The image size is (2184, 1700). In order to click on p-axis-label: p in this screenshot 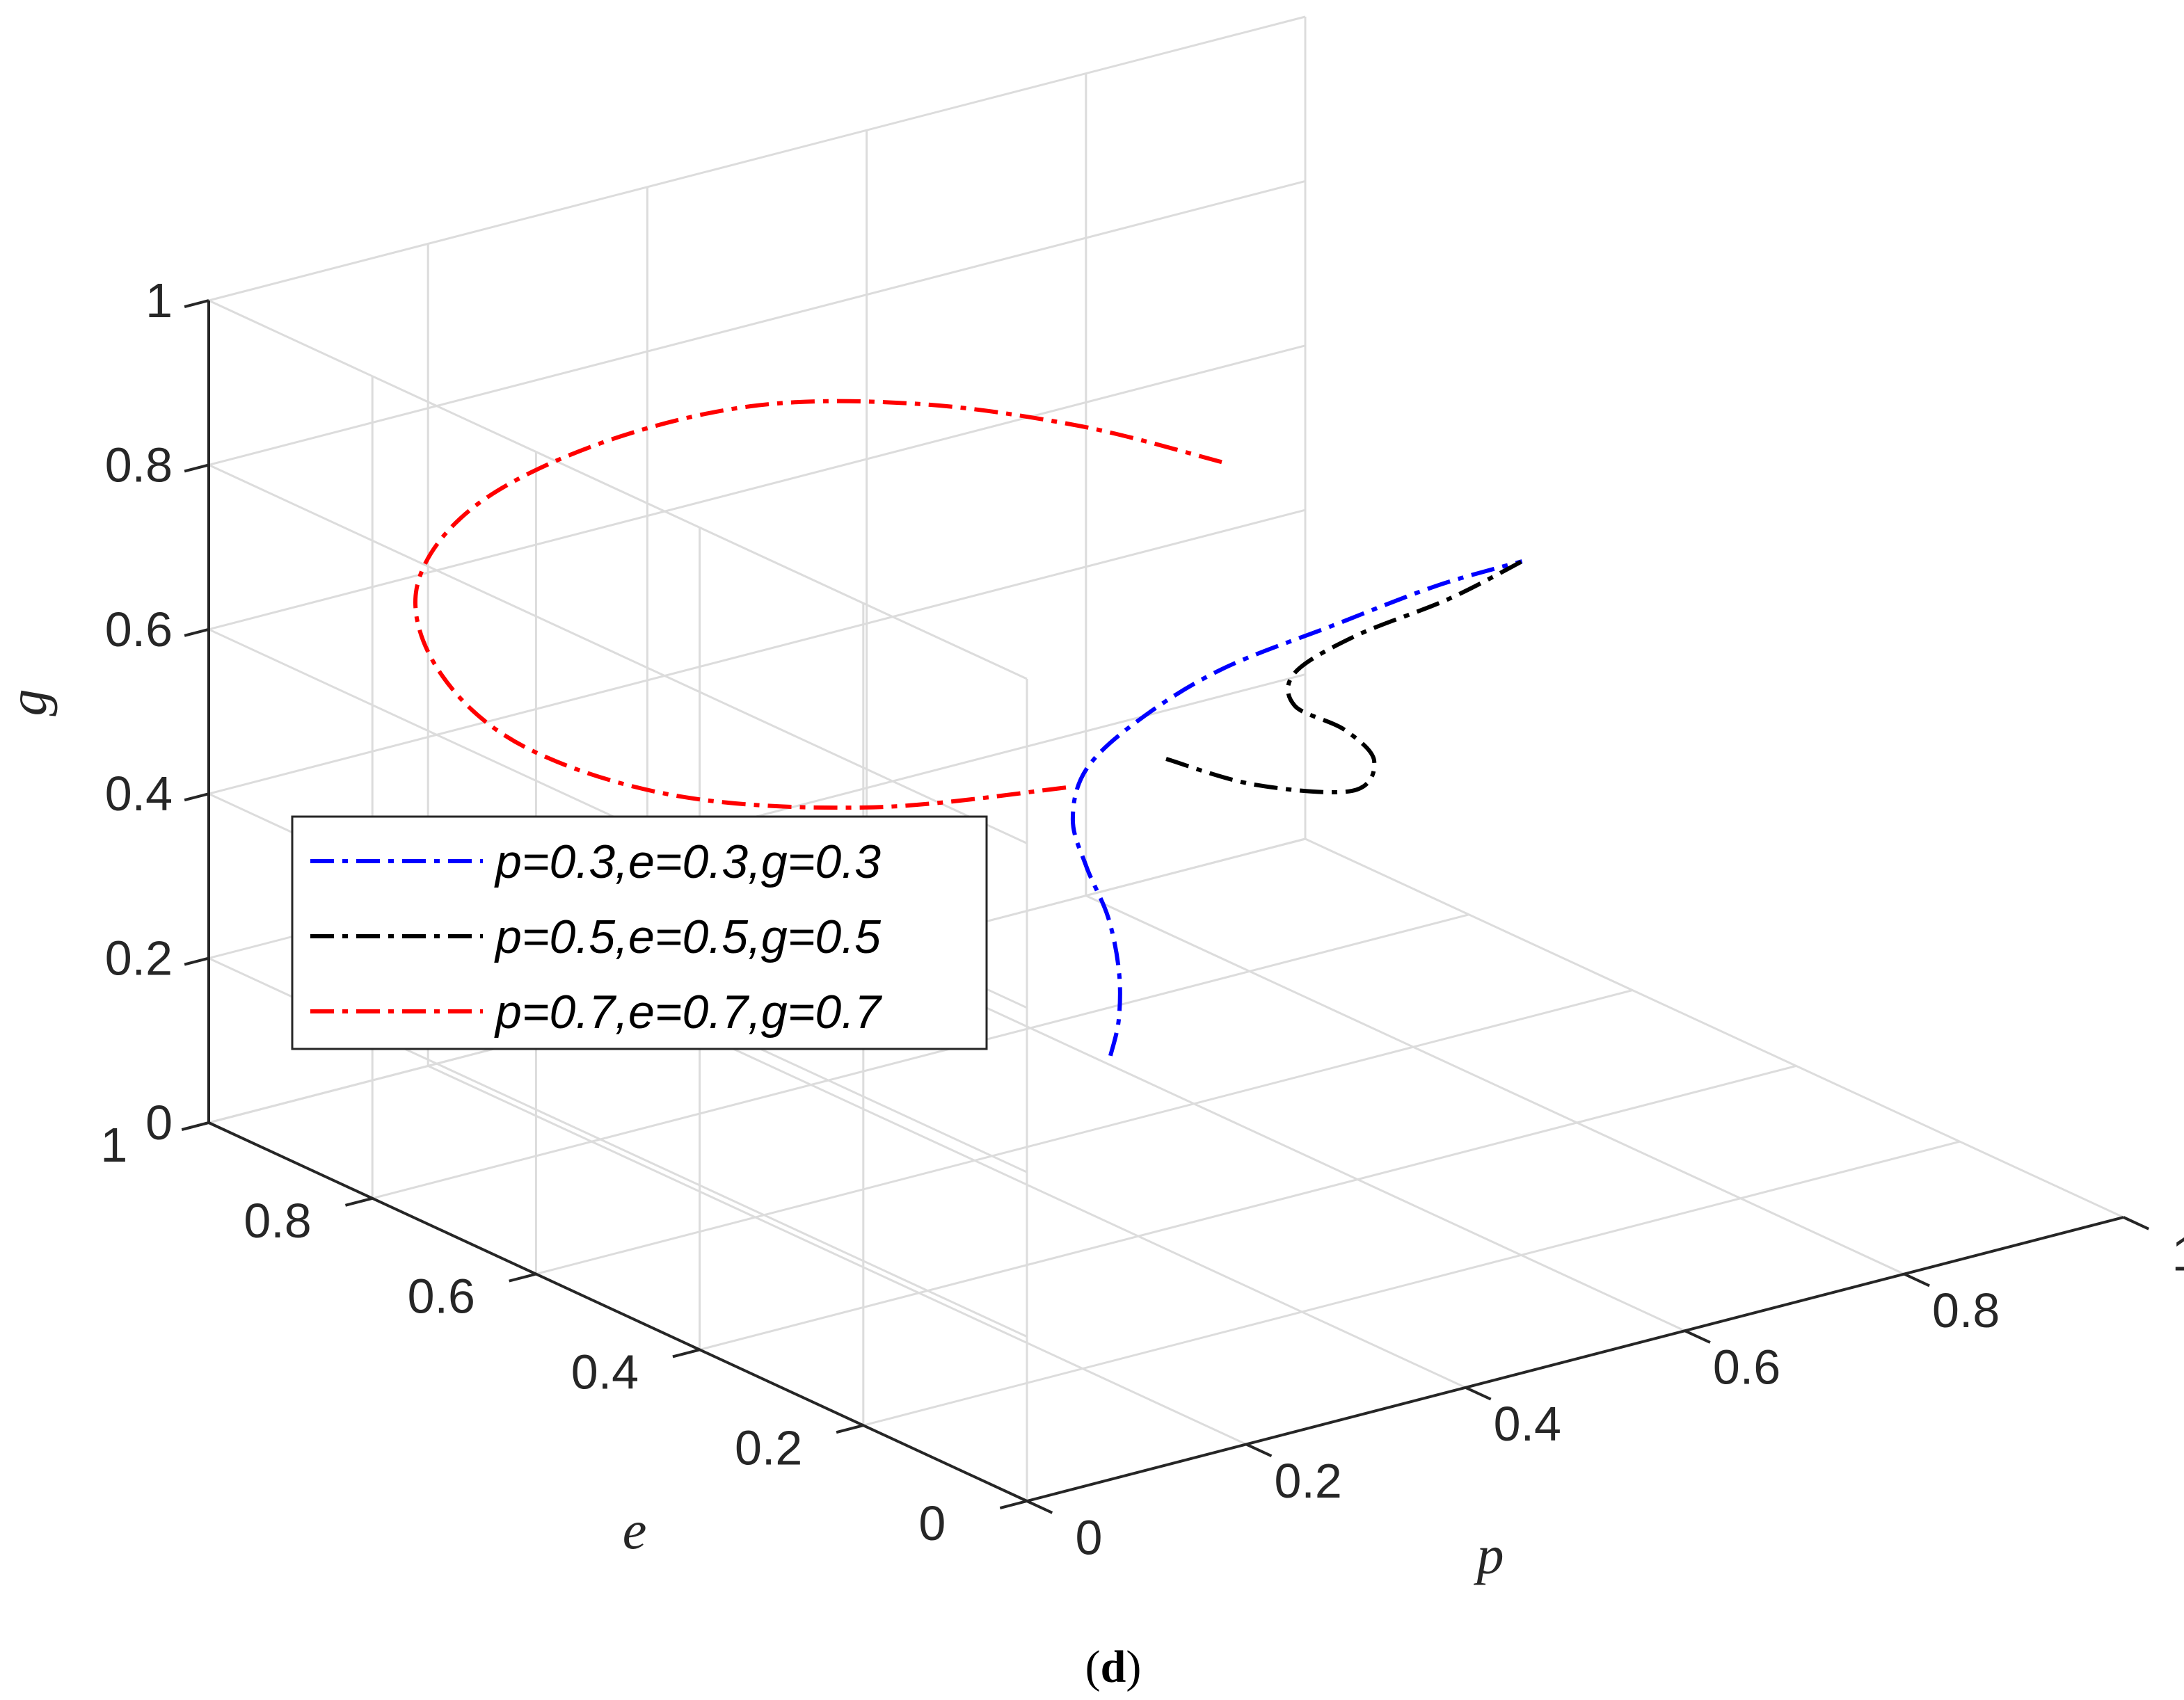, I will do `click(1489, 1555)`.